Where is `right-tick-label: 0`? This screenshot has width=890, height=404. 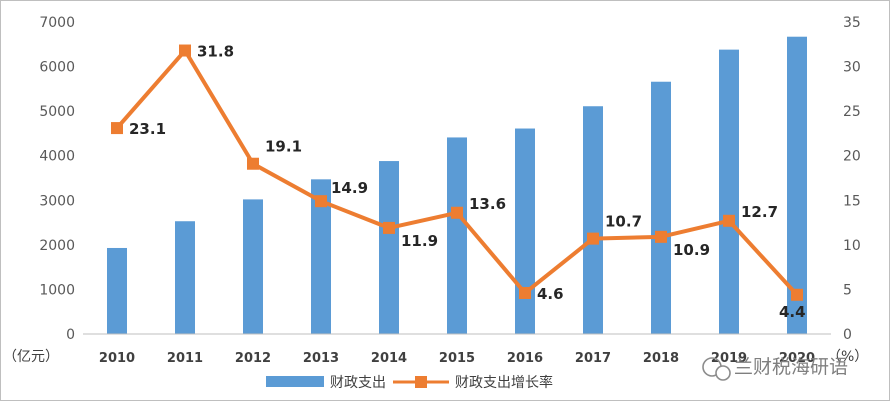
right-tick-label: 0 is located at coordinates (847, 335).